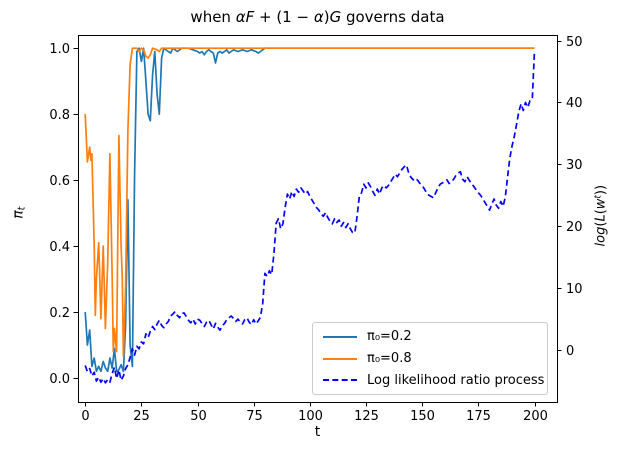 This screenshot has height=455, width=621. I want to click on label-segment: w, so click(601, 204).